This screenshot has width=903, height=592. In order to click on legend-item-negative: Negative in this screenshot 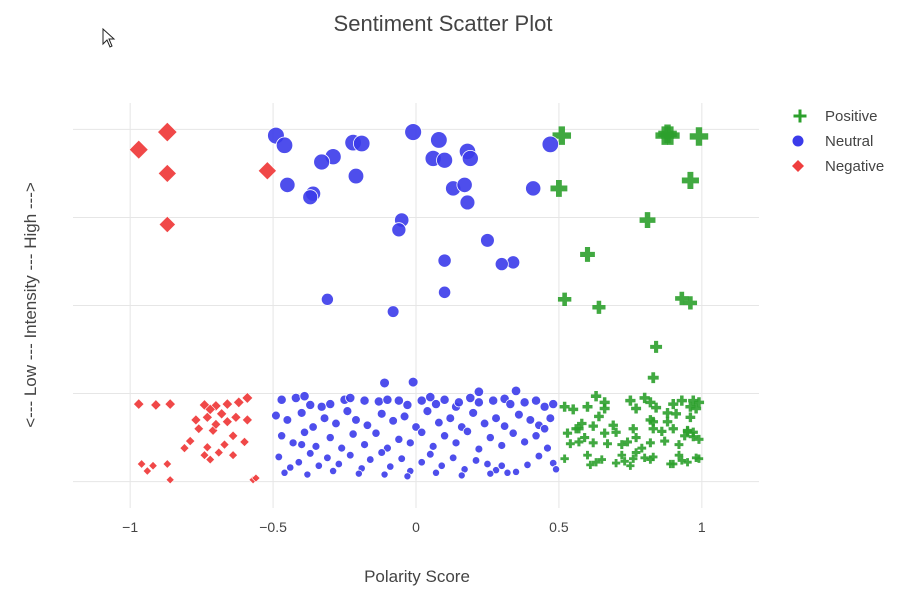, I will do `click(838, 166)`.